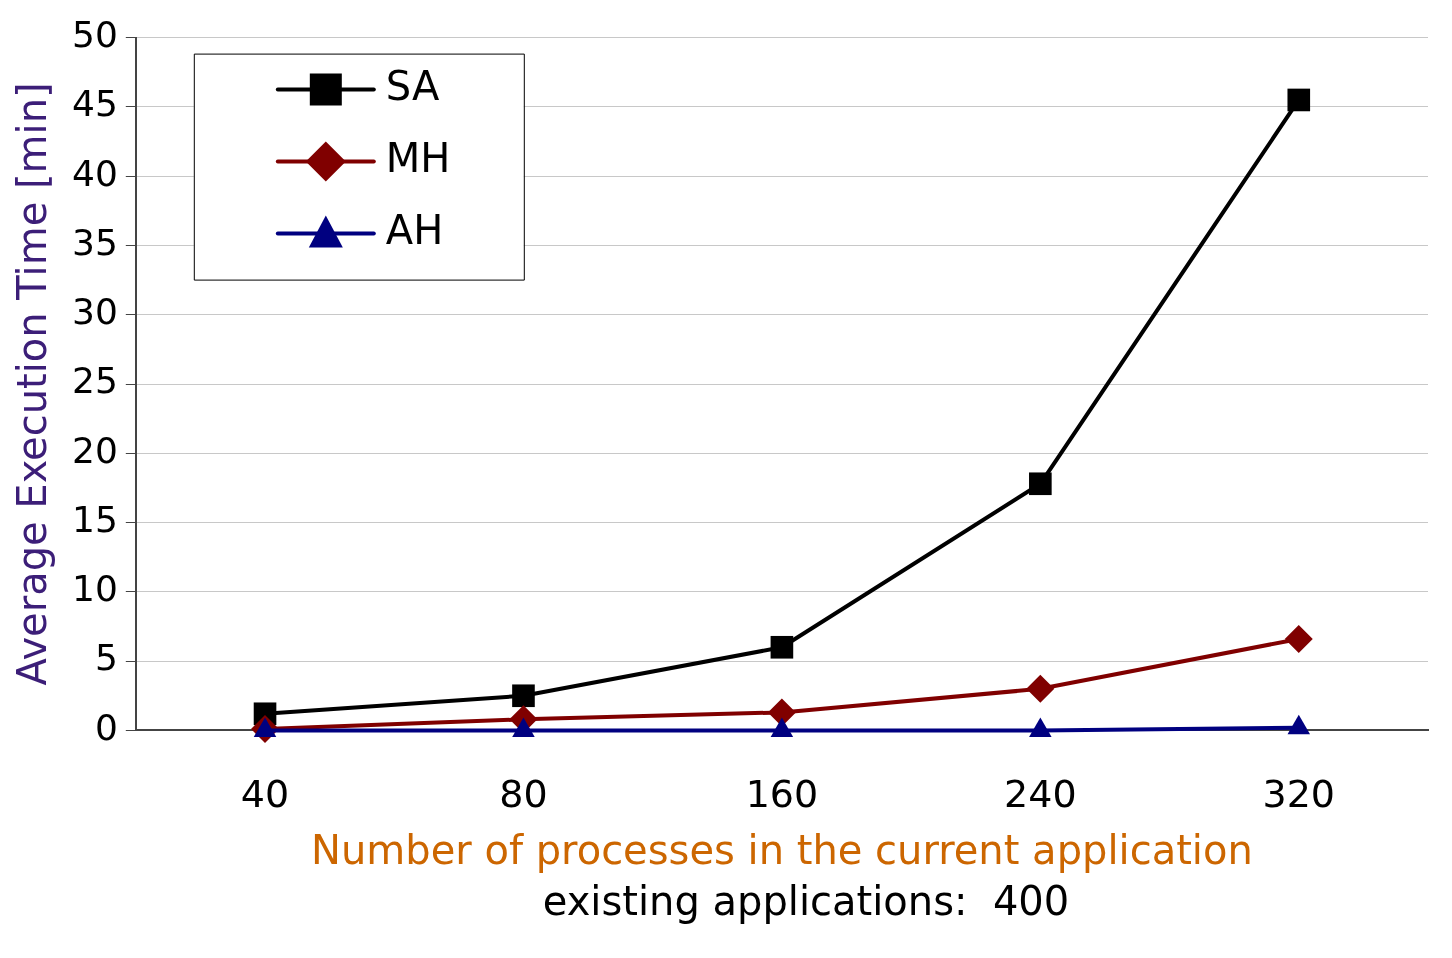  I want to click on x-tick-label: 160, so click(782, 794).